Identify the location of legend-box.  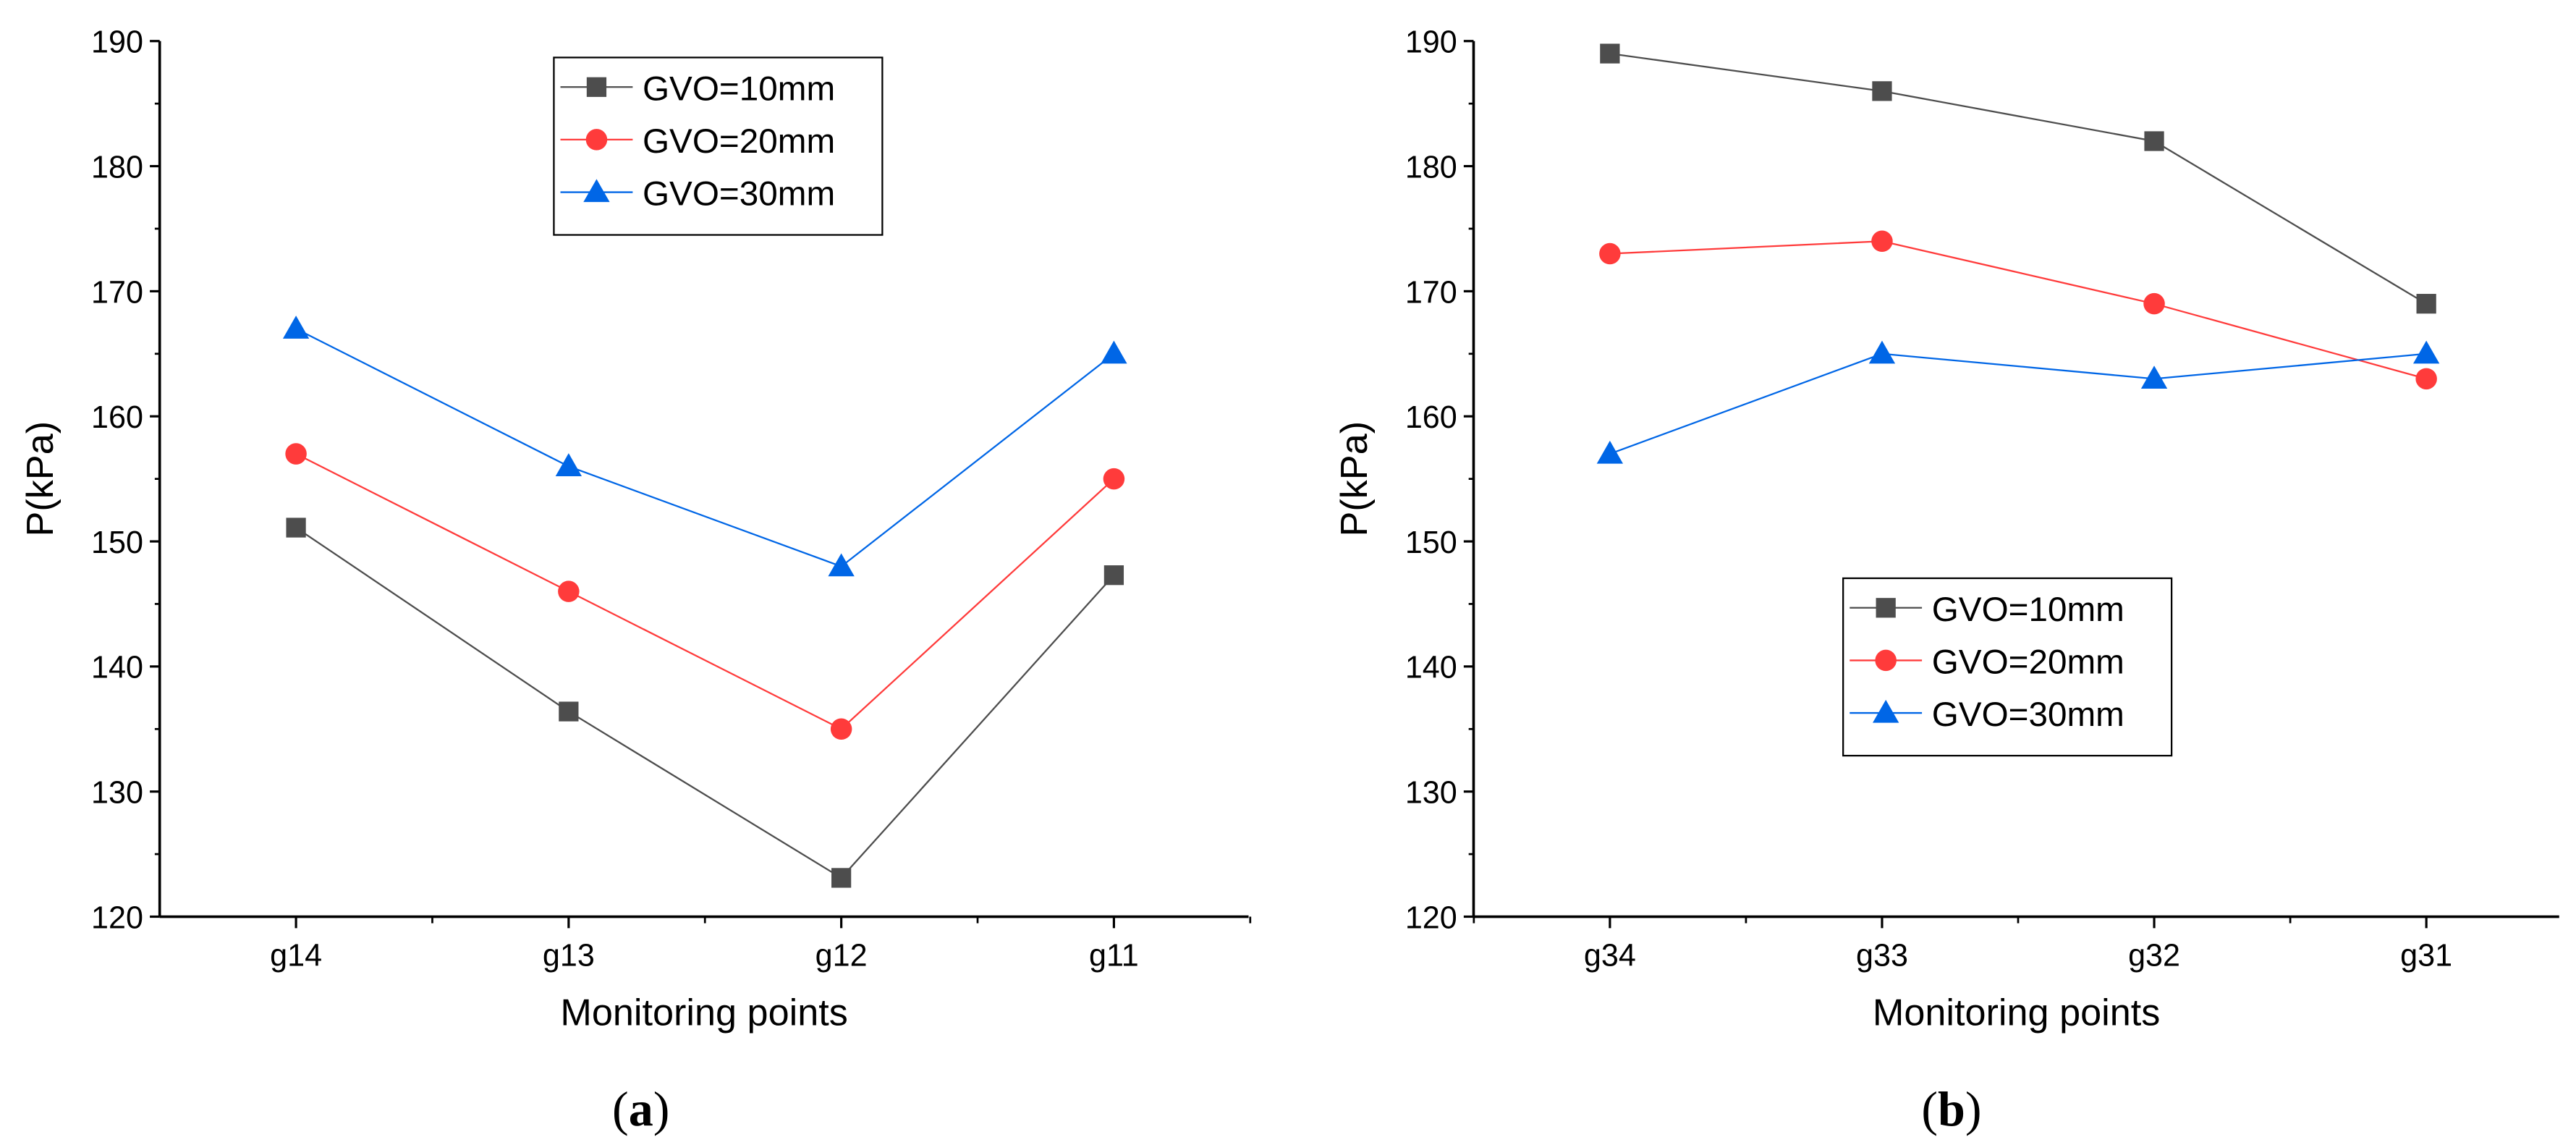
(2008, 667).